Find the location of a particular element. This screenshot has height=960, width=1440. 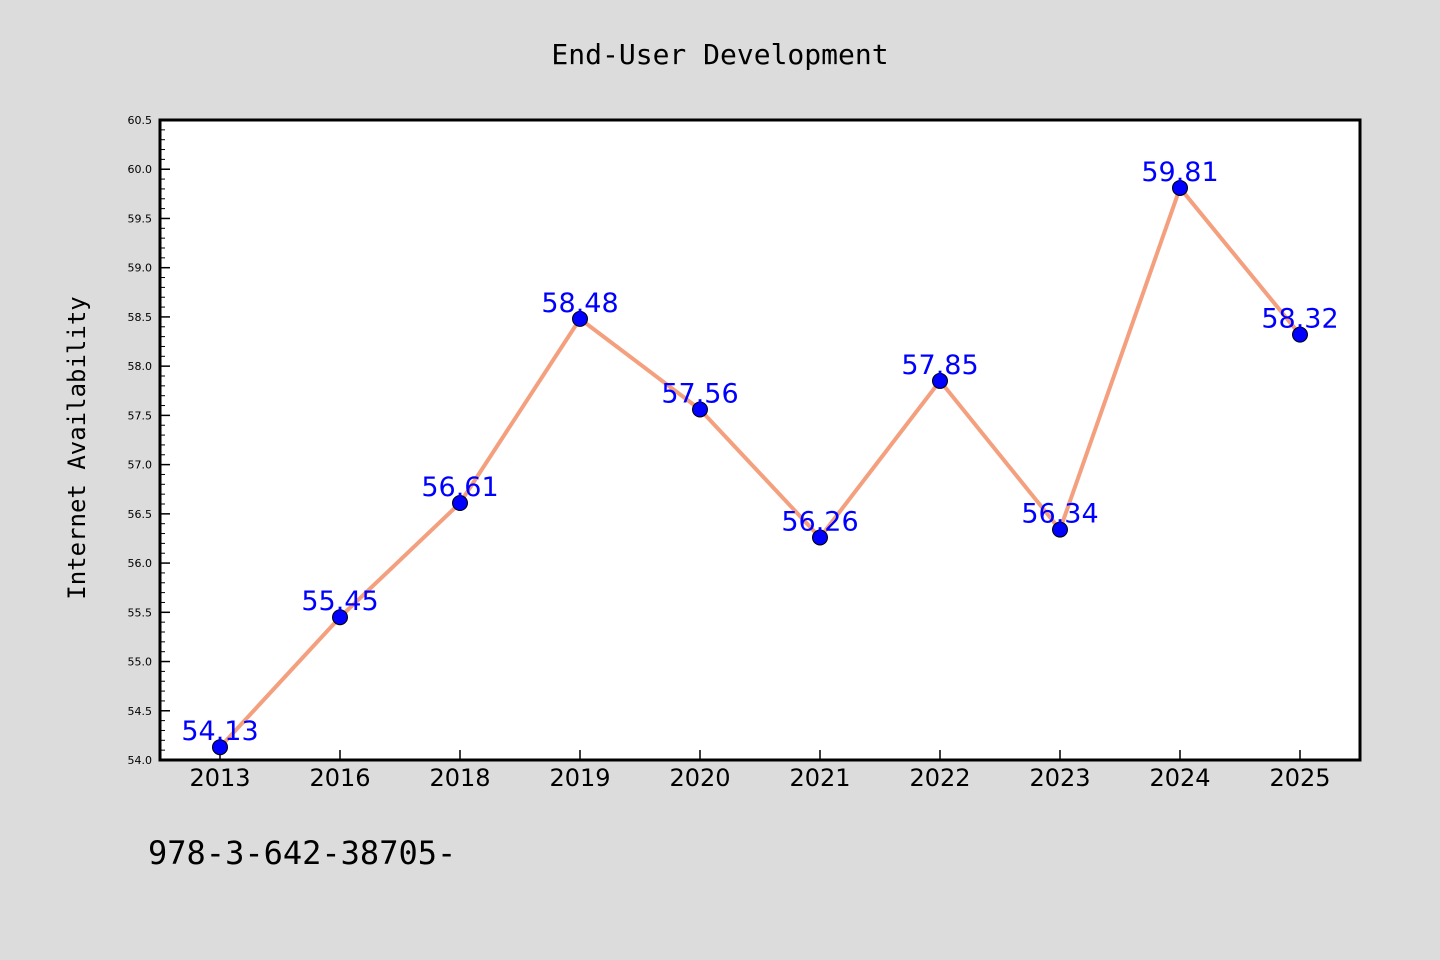

chart-title: End-User Development is located at coordinates (719, 54).